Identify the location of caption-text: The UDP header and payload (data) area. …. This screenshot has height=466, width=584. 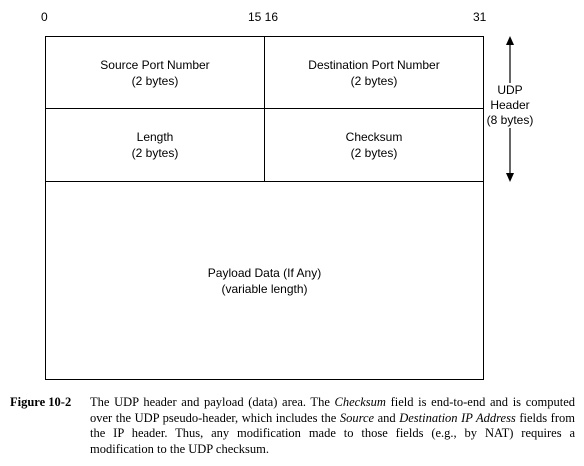
(332, 426).